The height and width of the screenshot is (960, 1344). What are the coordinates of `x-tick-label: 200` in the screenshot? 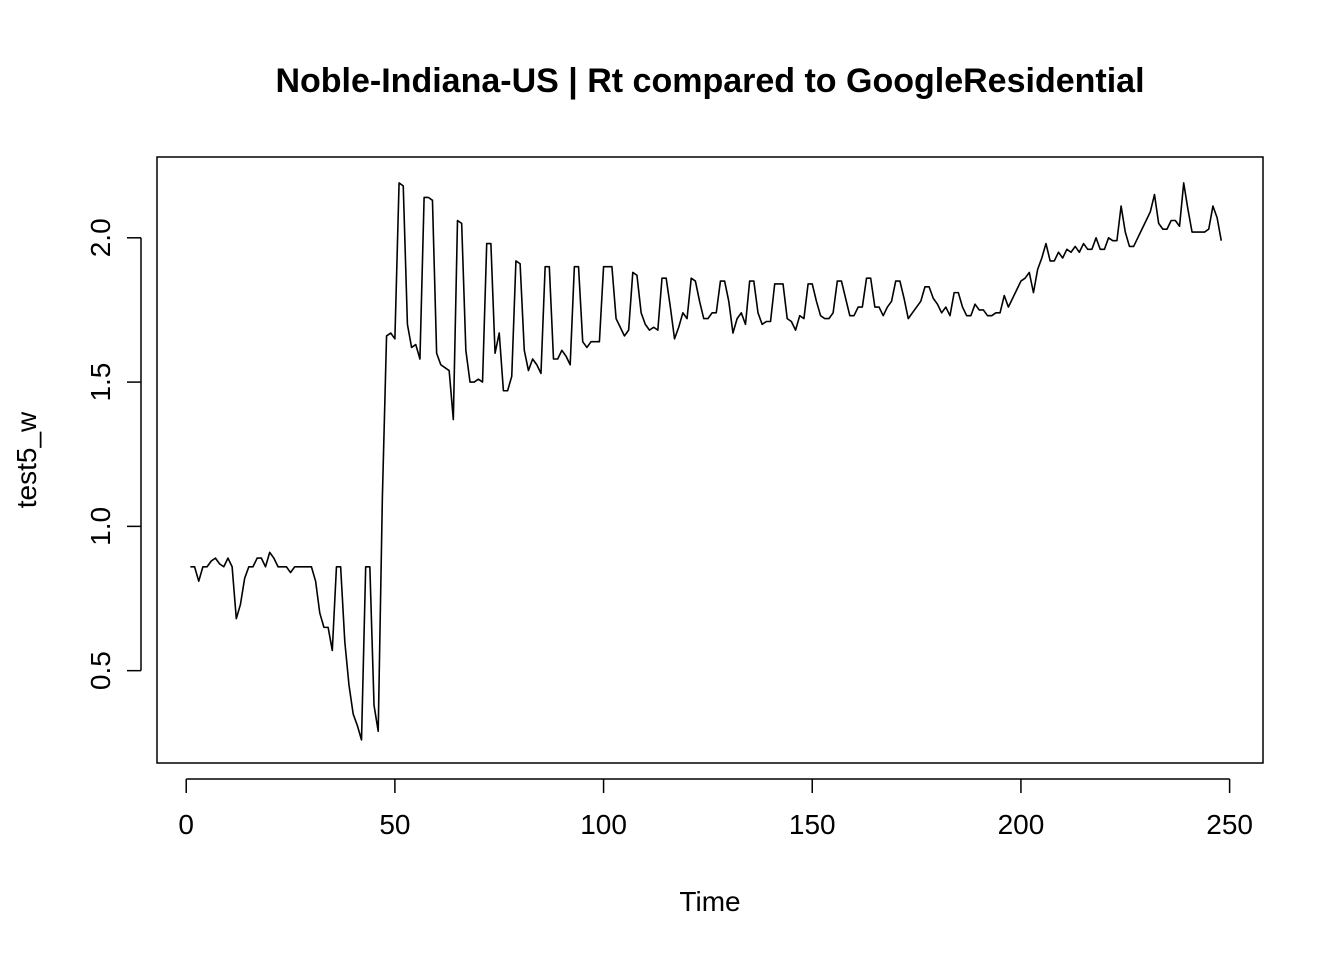 It's located at (1021, 824).